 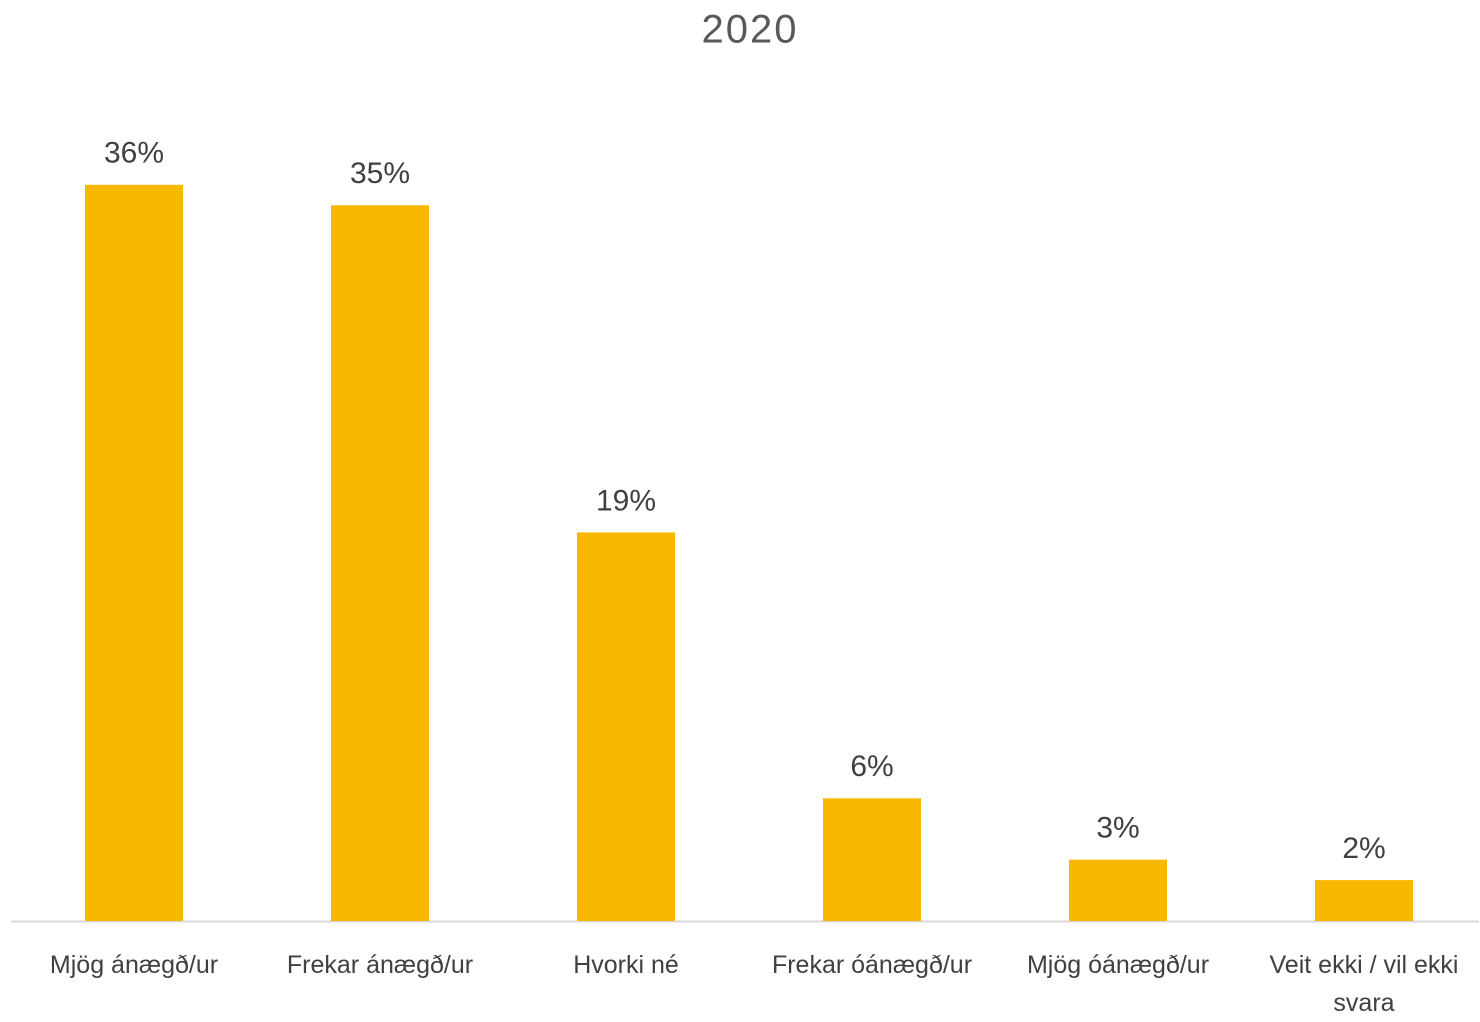 I want to click on chart-title: 2020, so click(x=750, y=30).